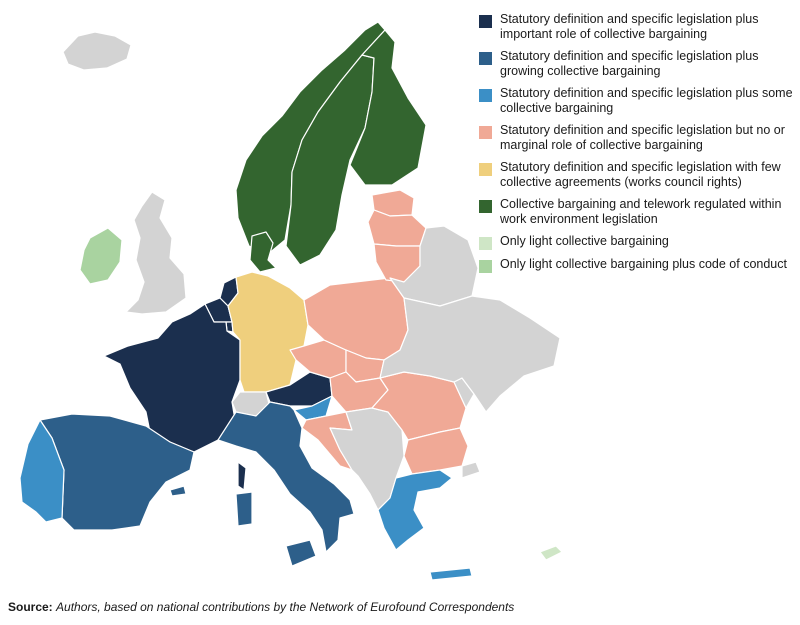 The height and width of the screenshot is (625, 800). Describe the element at coordinates (244, 509) in the screenshot. I see `country-italy-sardinia` at that location.